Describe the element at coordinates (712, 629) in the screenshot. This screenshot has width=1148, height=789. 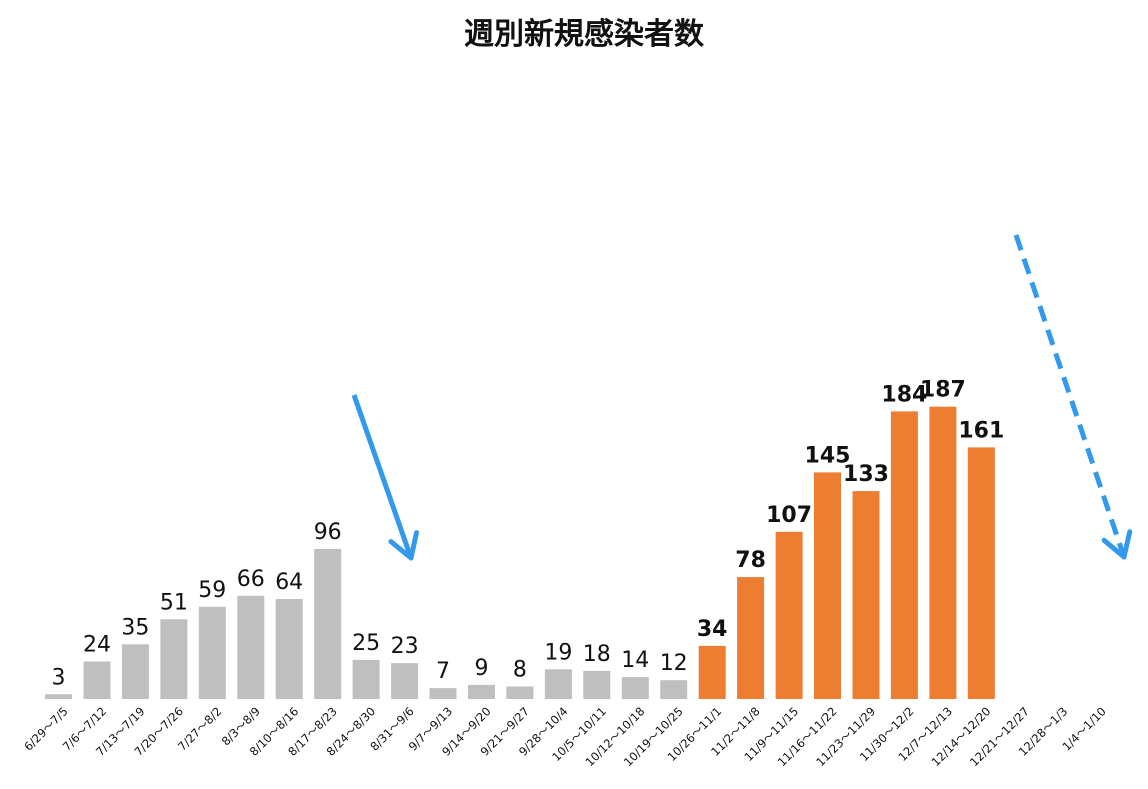
I see `value-label-17: 34` at that location.